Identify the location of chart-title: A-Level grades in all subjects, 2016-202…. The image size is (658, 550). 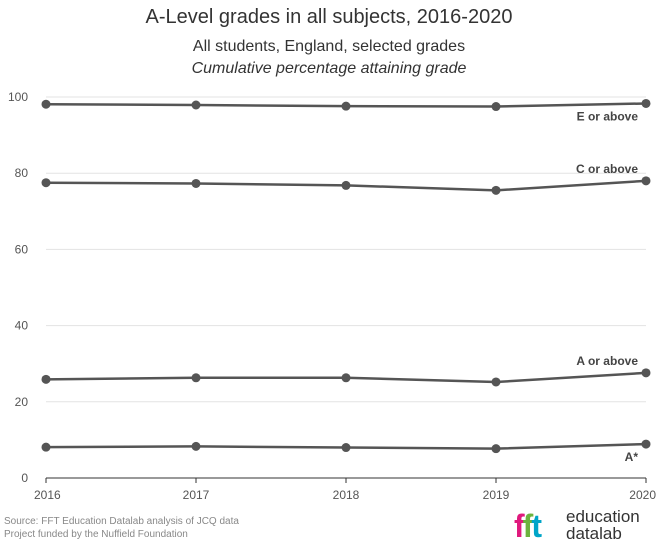
(329, 17).